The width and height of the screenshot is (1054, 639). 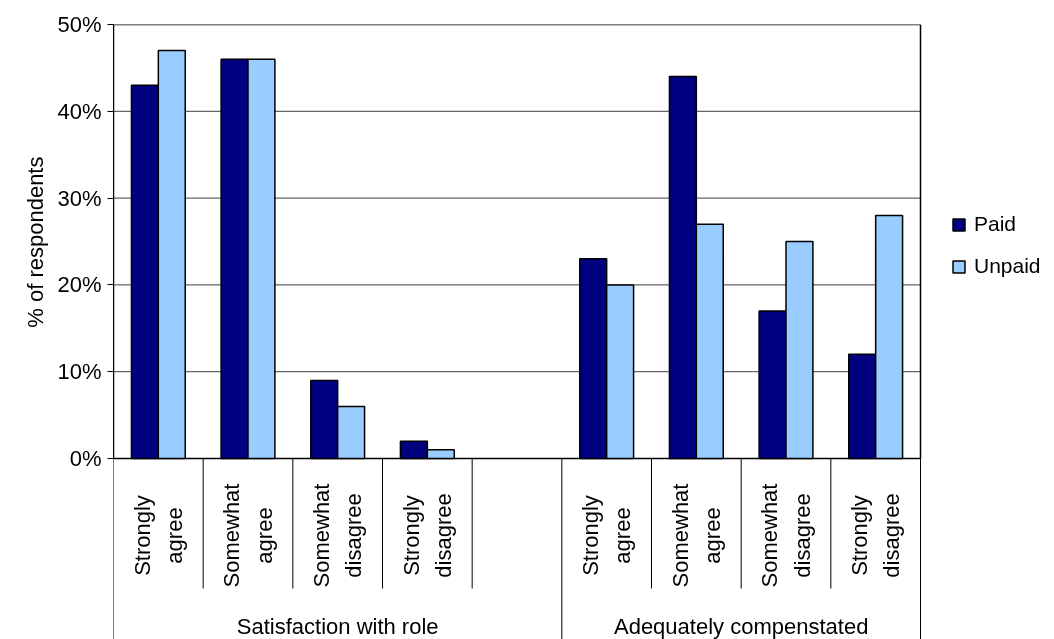 I want to click on legend-label: Paid, so click(x=995, y=224).